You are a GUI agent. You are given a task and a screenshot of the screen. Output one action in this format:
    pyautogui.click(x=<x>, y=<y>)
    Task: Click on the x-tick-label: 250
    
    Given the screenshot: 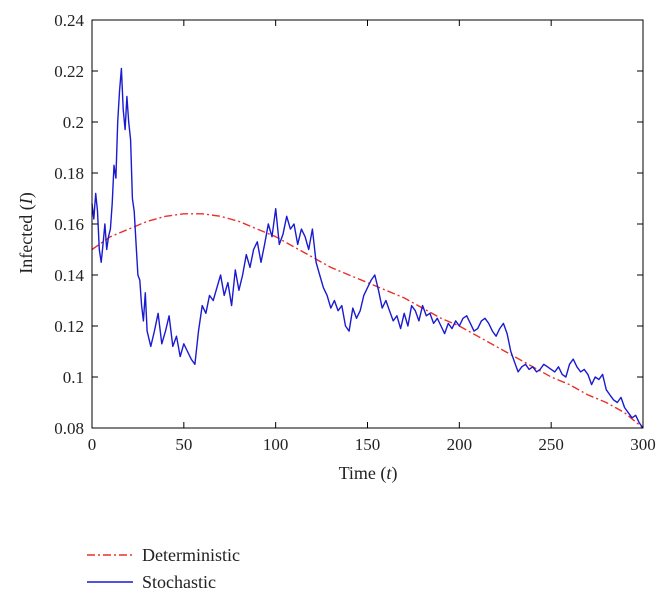 What is the action you would take?
    pyautogui.click(x=551, y=444)
    